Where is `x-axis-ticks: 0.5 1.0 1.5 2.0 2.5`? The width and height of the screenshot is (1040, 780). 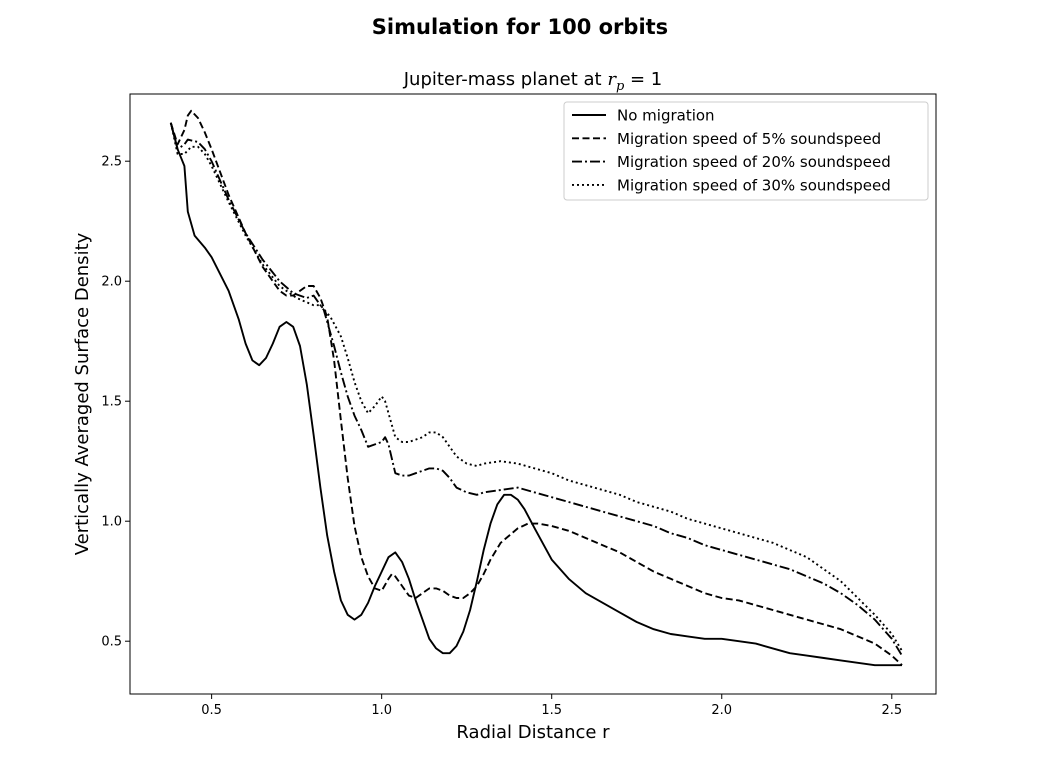
x-axis-ticks: 0.5 1.0 1.5 2.0 2.5 is located at coordinates (551, 706).